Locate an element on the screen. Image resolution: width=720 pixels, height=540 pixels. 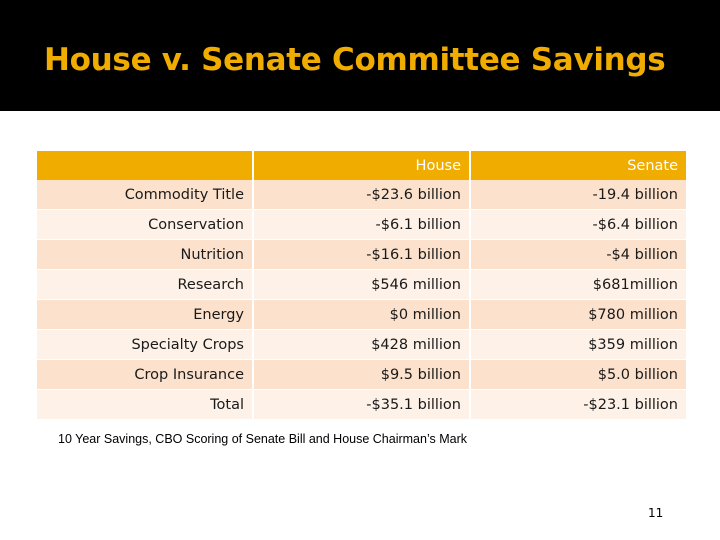
senate-value: -$23.1 billion is located at coordinates (578, 404).